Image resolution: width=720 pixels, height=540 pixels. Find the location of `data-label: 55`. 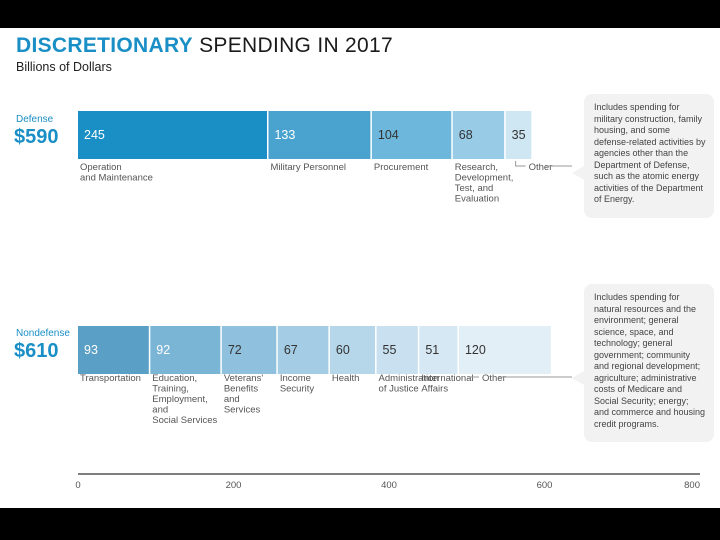

data-label: 55 is located at coordinates (390, 350).